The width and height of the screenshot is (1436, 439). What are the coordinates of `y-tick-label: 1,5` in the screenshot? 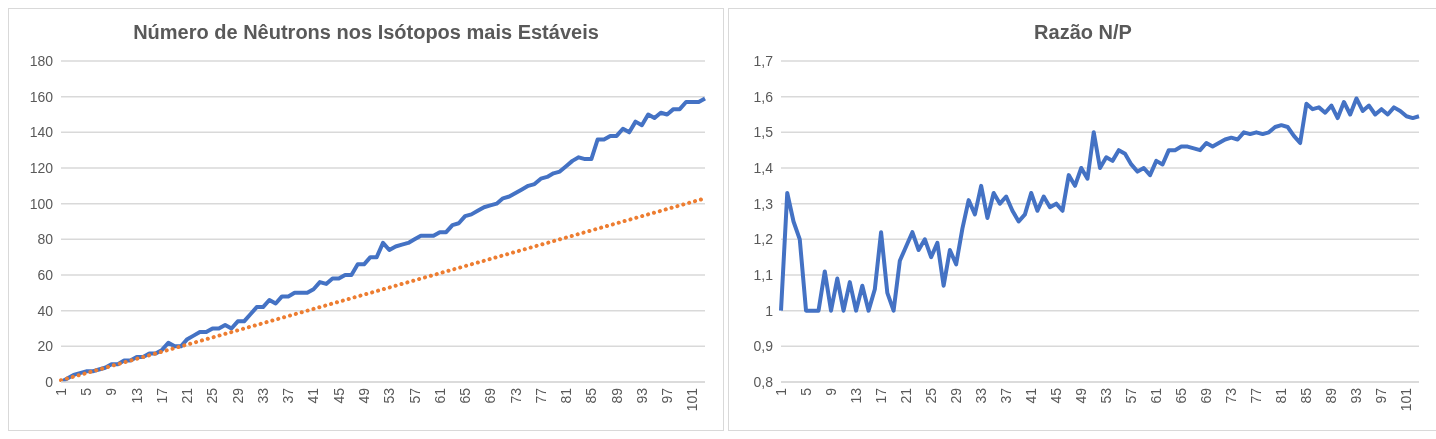 It's located at (763, 132).